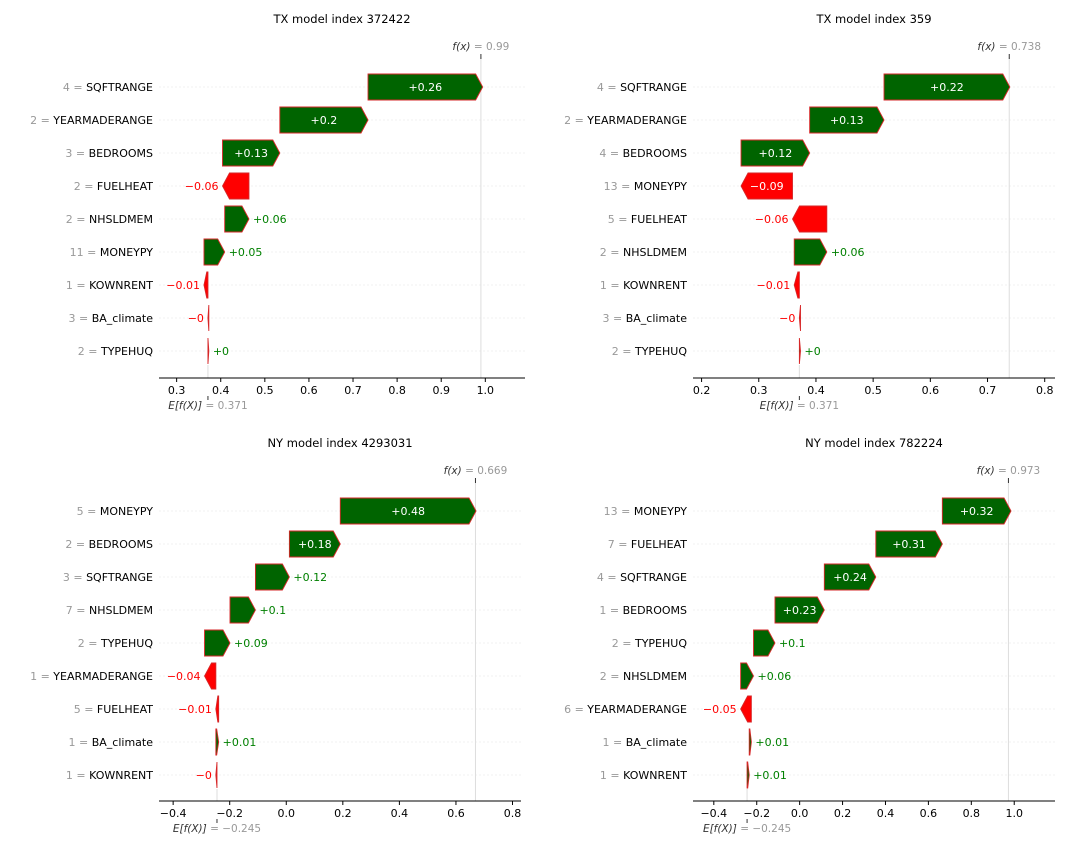 The image size is (1080, 864). I want to click on feature-label: 2 = FUELHEAT, so click(114, 186).